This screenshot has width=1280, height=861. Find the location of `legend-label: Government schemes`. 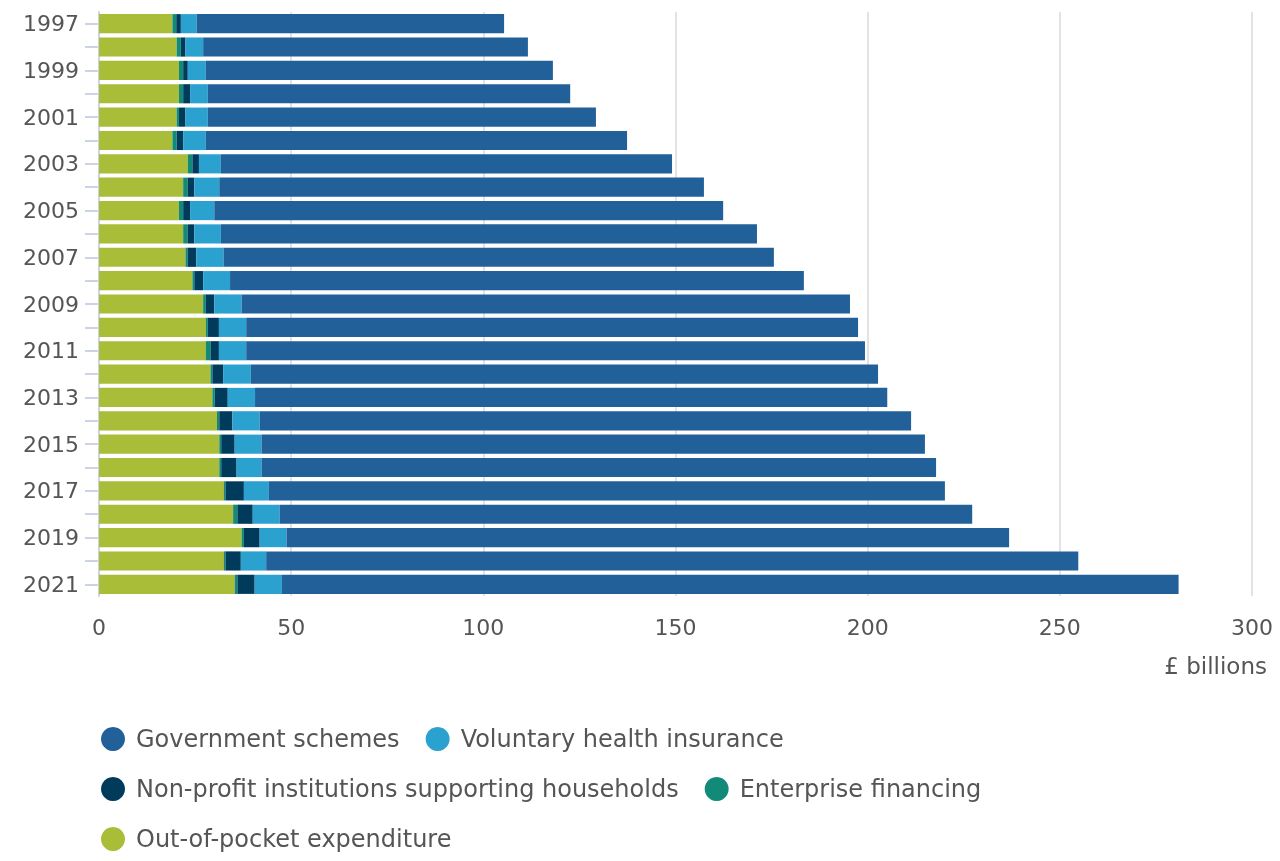

legend-label: Government schemes is located at coordinates (268, 739).